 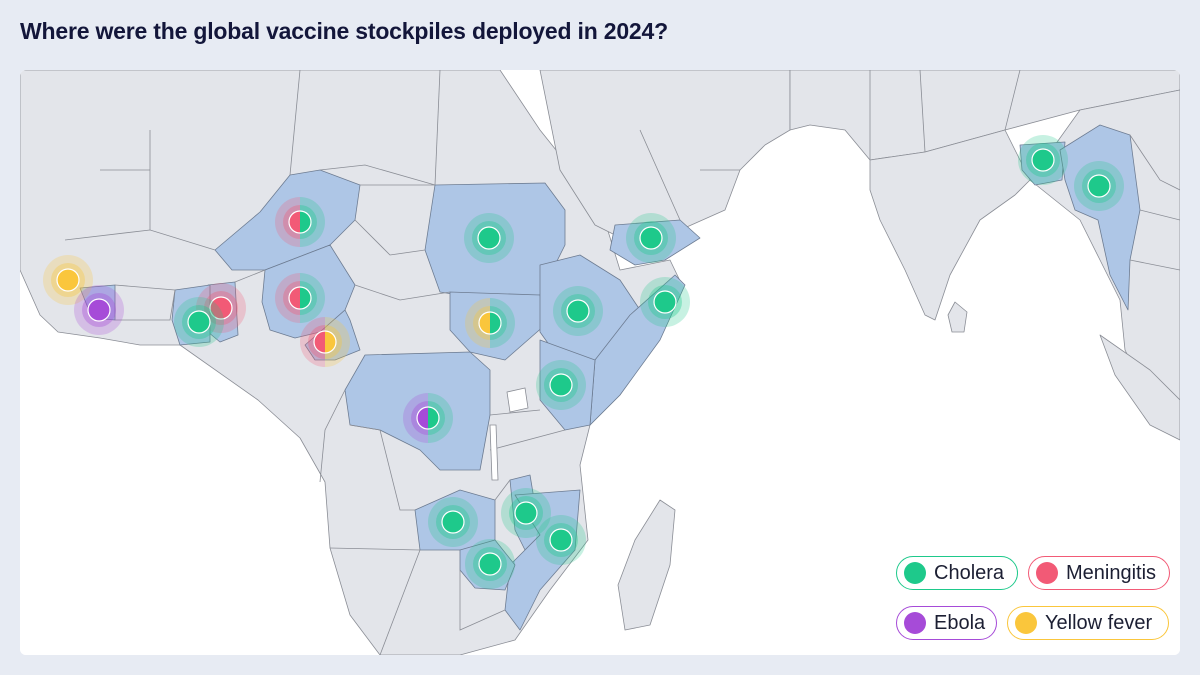 I want to click on drc-shape, so click(x=417, y=411).